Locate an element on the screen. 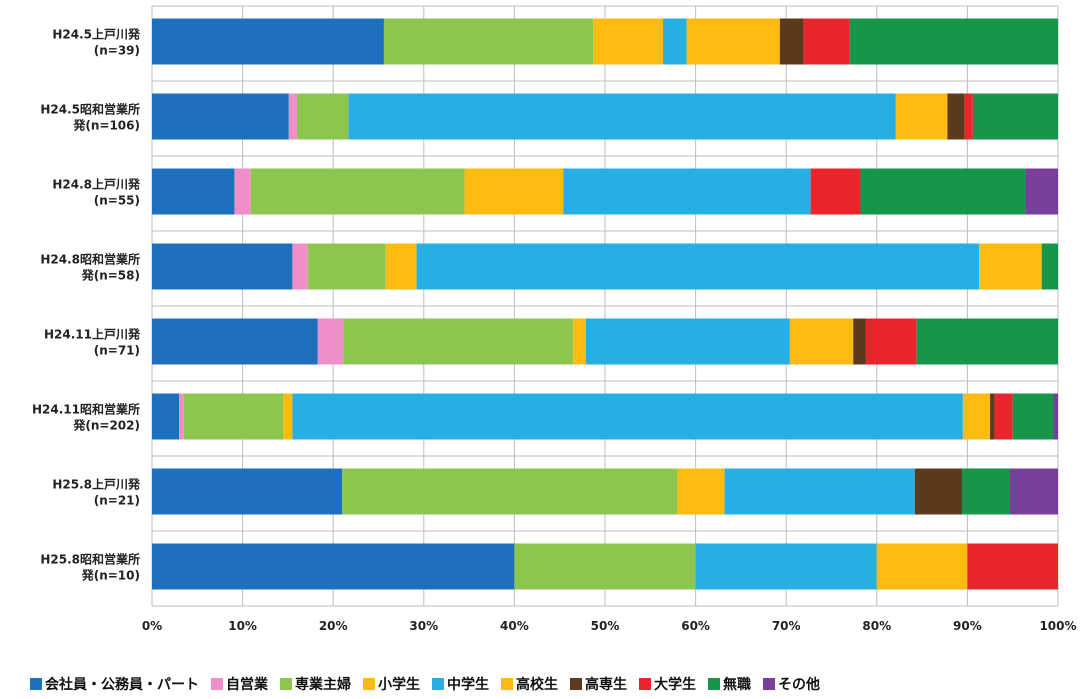  legend-item: その他 is located at coordinates (791, 684).